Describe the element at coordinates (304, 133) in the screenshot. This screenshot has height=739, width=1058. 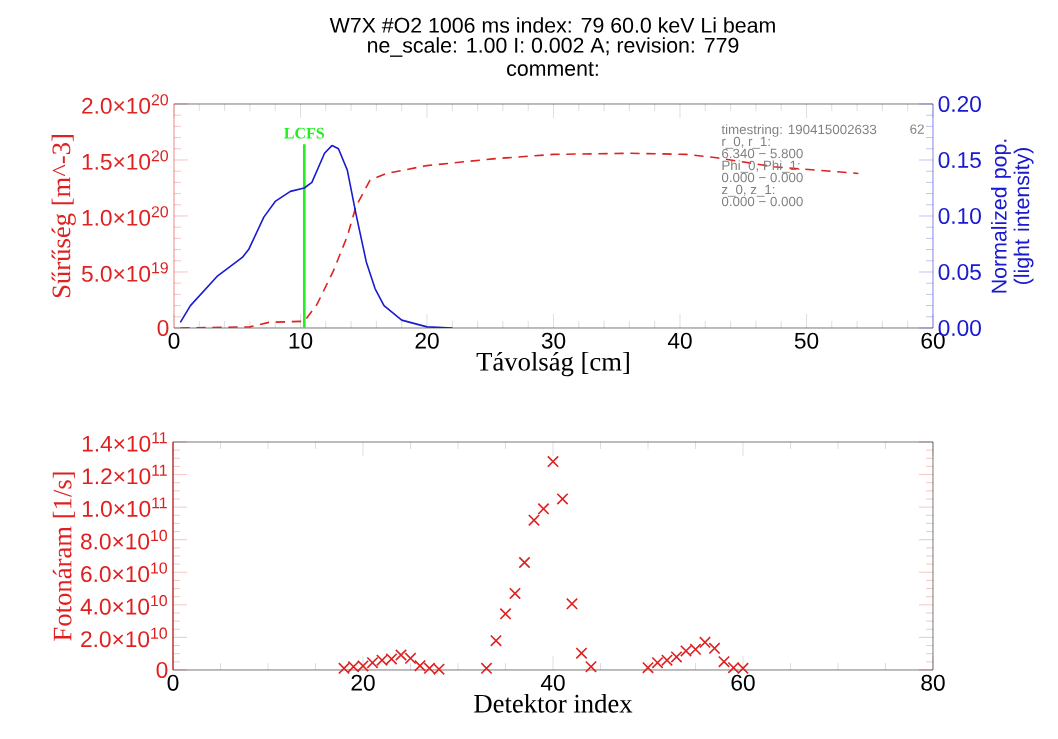
I see `ref-line-label: LCFS` at that location.